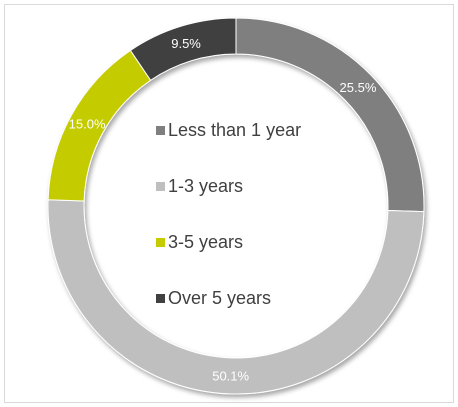 The image size is (458, 407). What do you see at coordinates (186, 43) in the screenshot?
I see `data-label-over-5-years: 9.5%` at bounding box center [186, 43].